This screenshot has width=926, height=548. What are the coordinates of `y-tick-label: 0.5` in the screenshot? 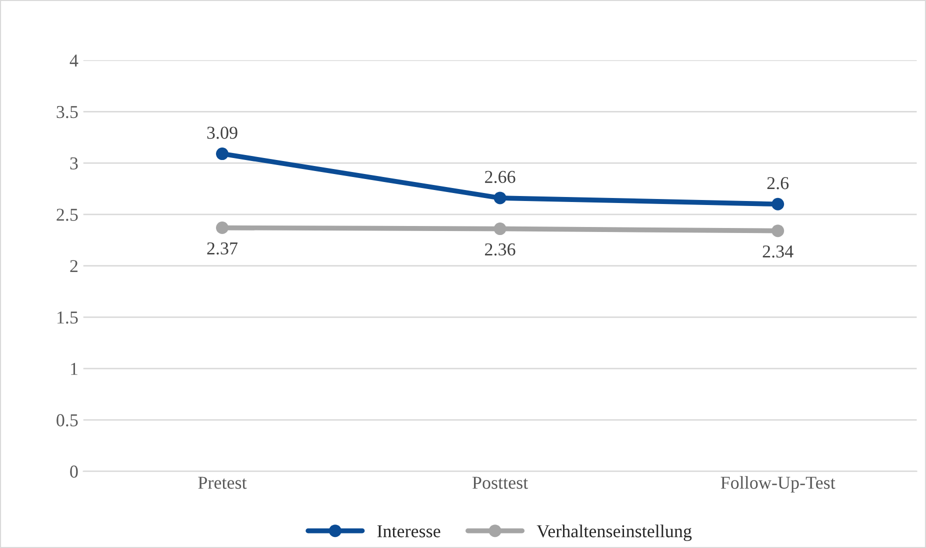 It's located at (67, 420).